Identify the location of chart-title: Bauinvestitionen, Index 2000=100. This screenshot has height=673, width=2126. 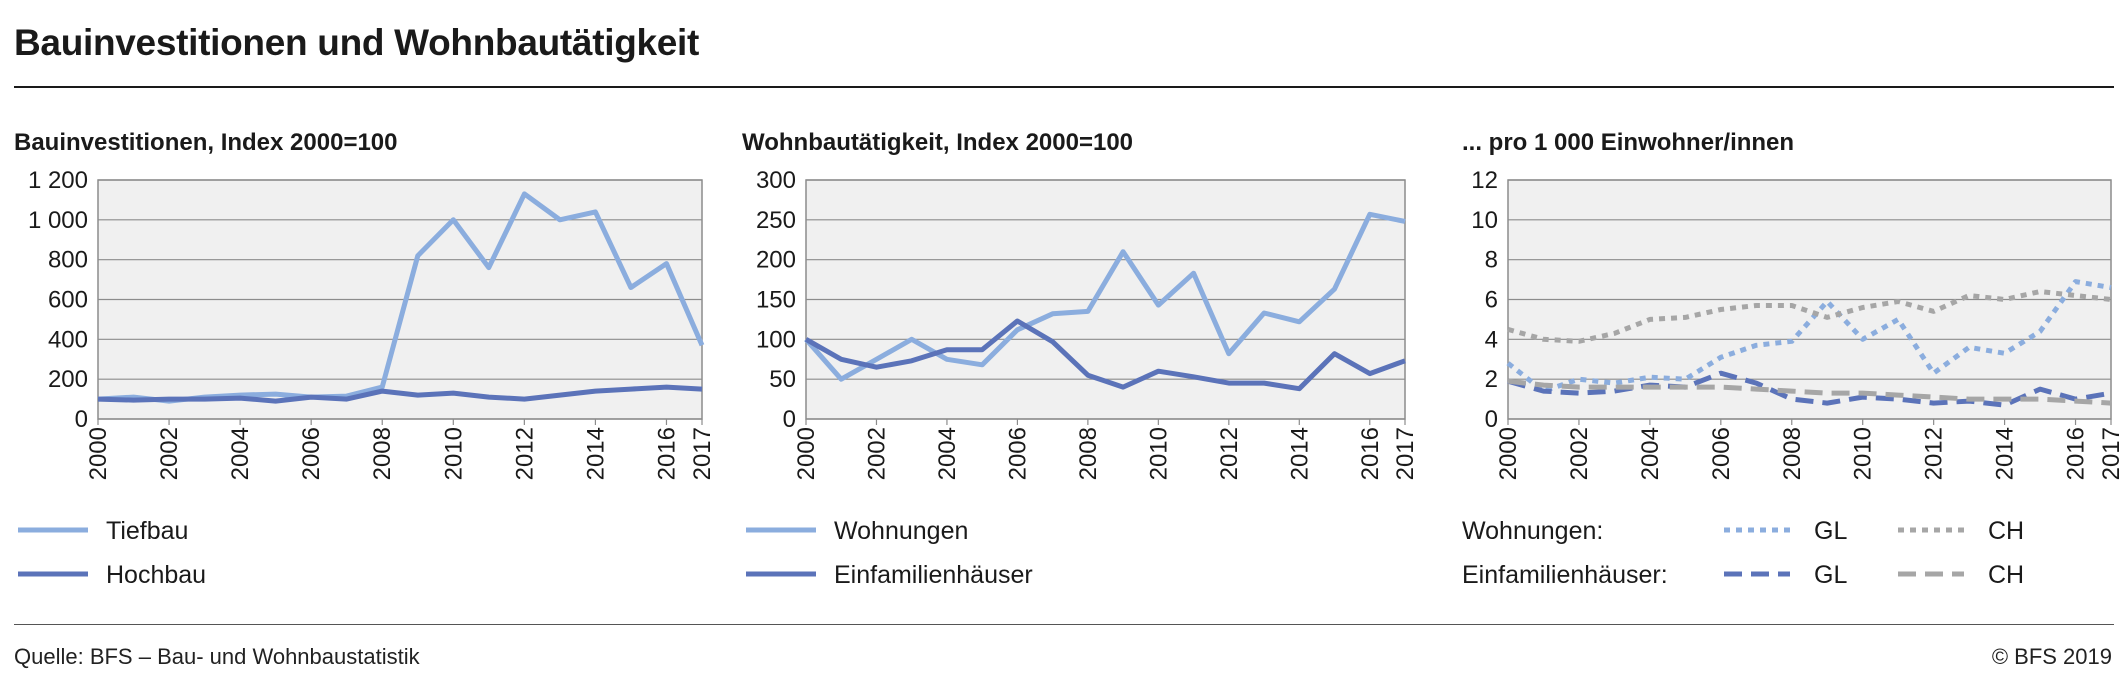
(206, 142).